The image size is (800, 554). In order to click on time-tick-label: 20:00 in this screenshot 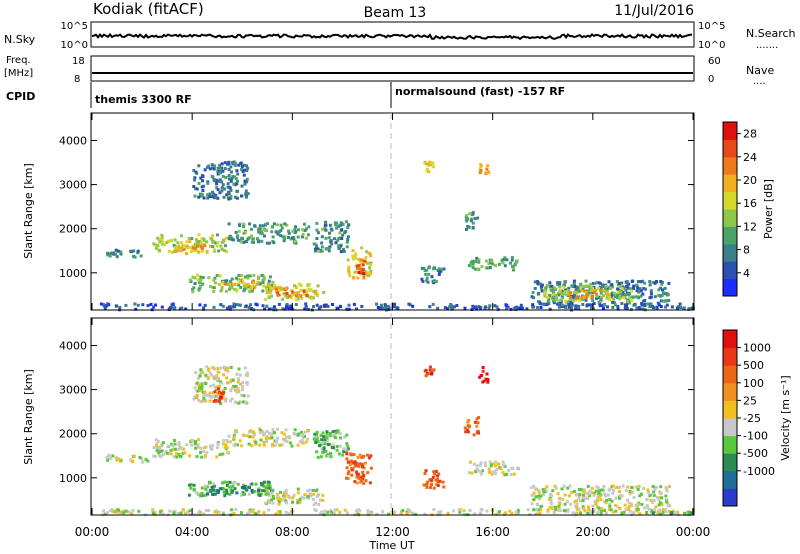, I will do `click(593, 532)`.